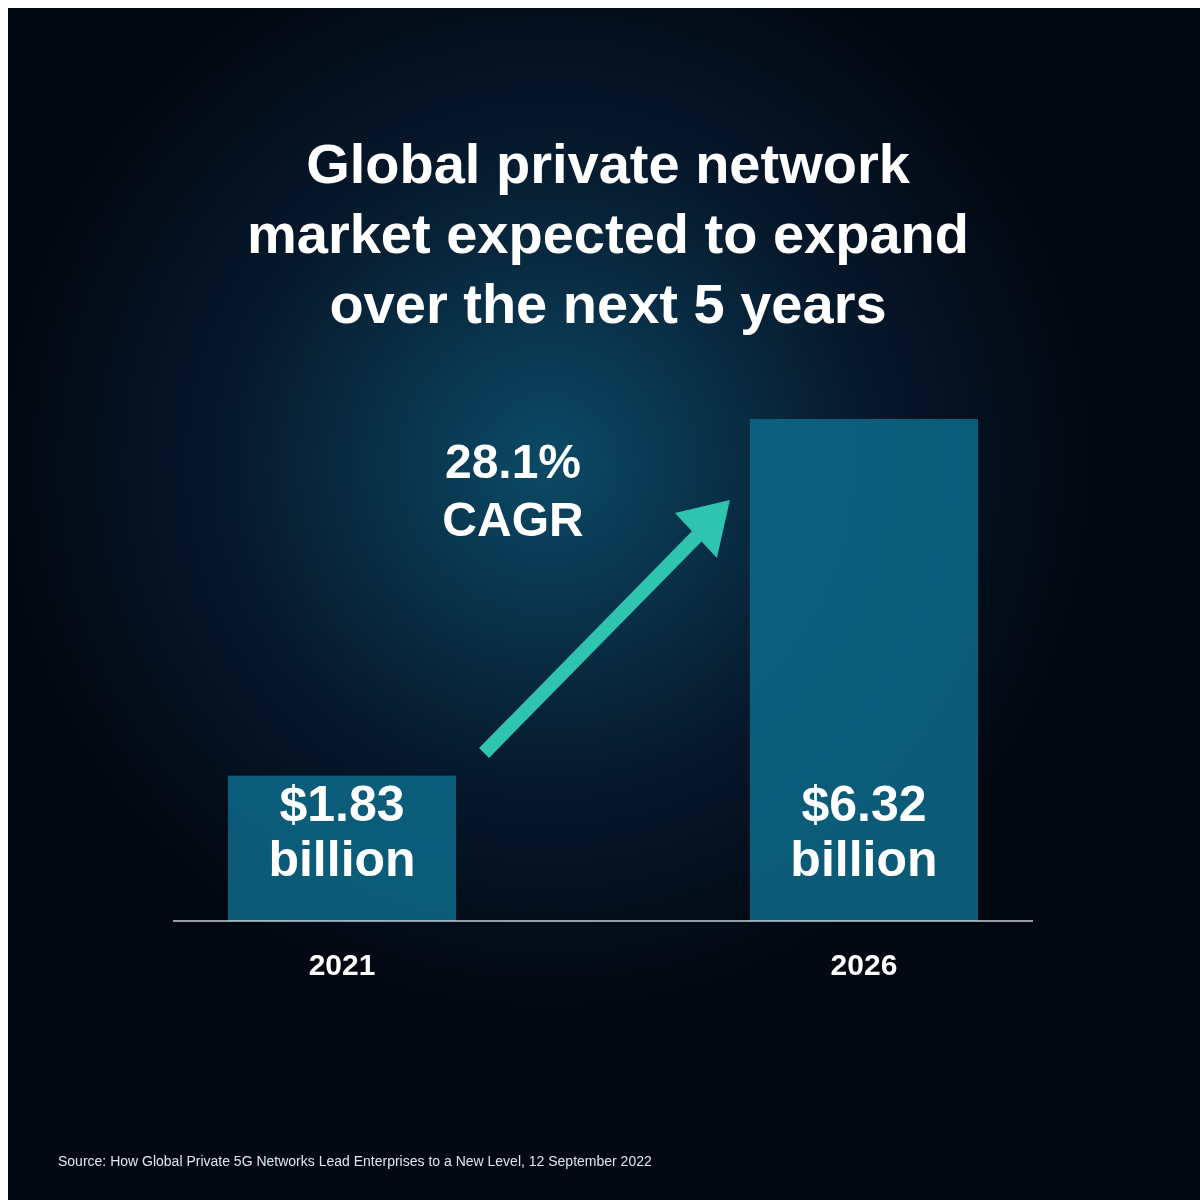  What do you see at coordinates (513, 490) in the screenshot?
I see `annotation: 28.1% CAGR` at bounding box center [513, 490].